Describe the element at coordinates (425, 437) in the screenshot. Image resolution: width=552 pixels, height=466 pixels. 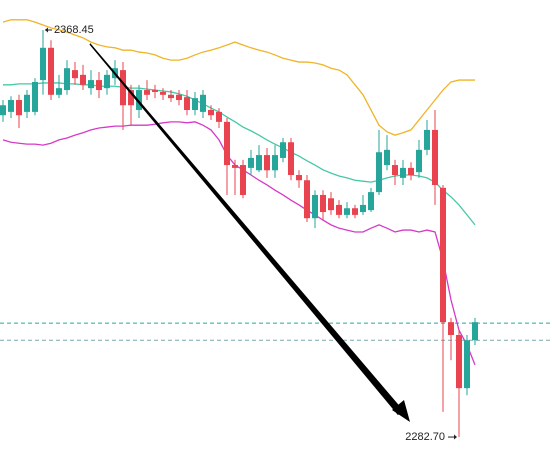
I see `min-price-label: 2282.70` at that location.